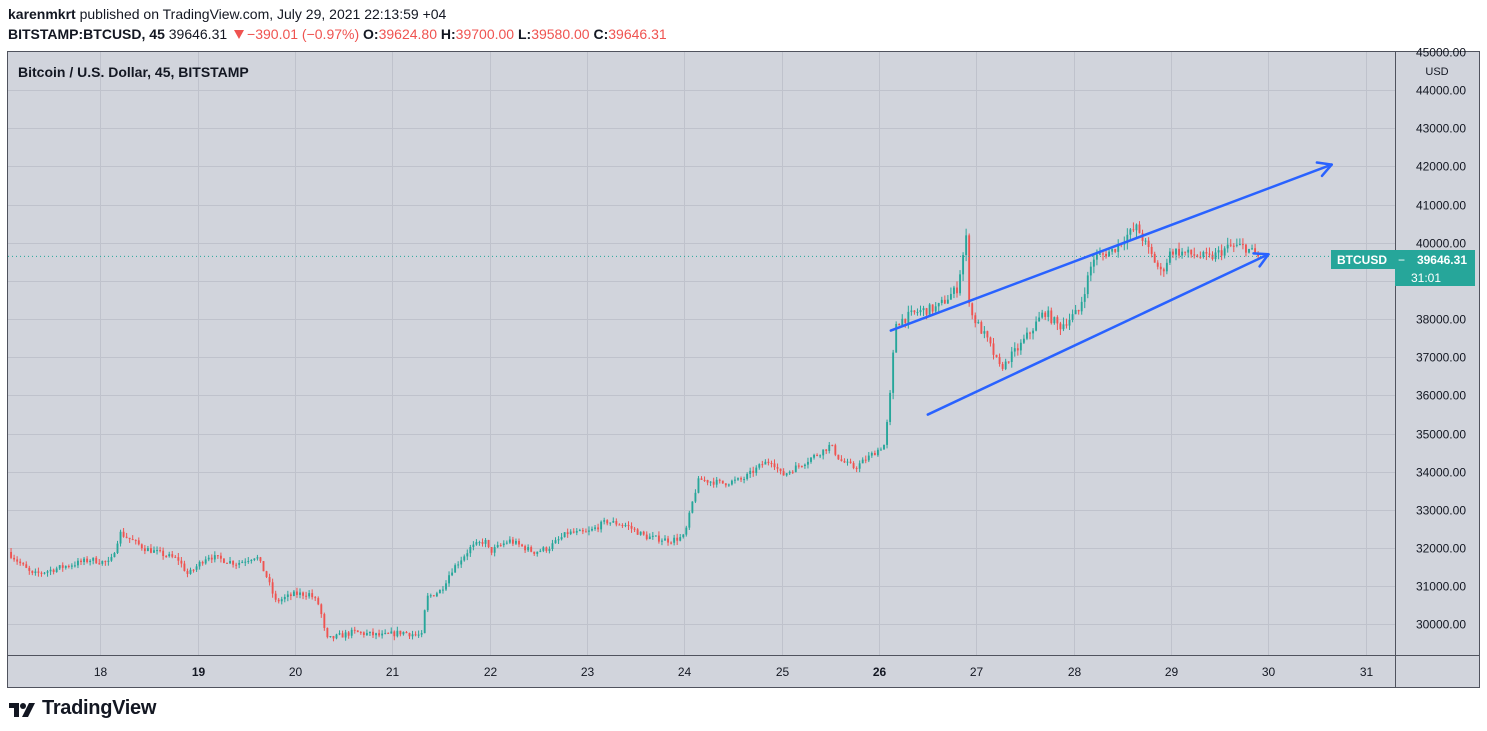  Describe the element at coordinates (1441, 396) in the screenshot. I see `y-tick-label: 36000.00` at that location.